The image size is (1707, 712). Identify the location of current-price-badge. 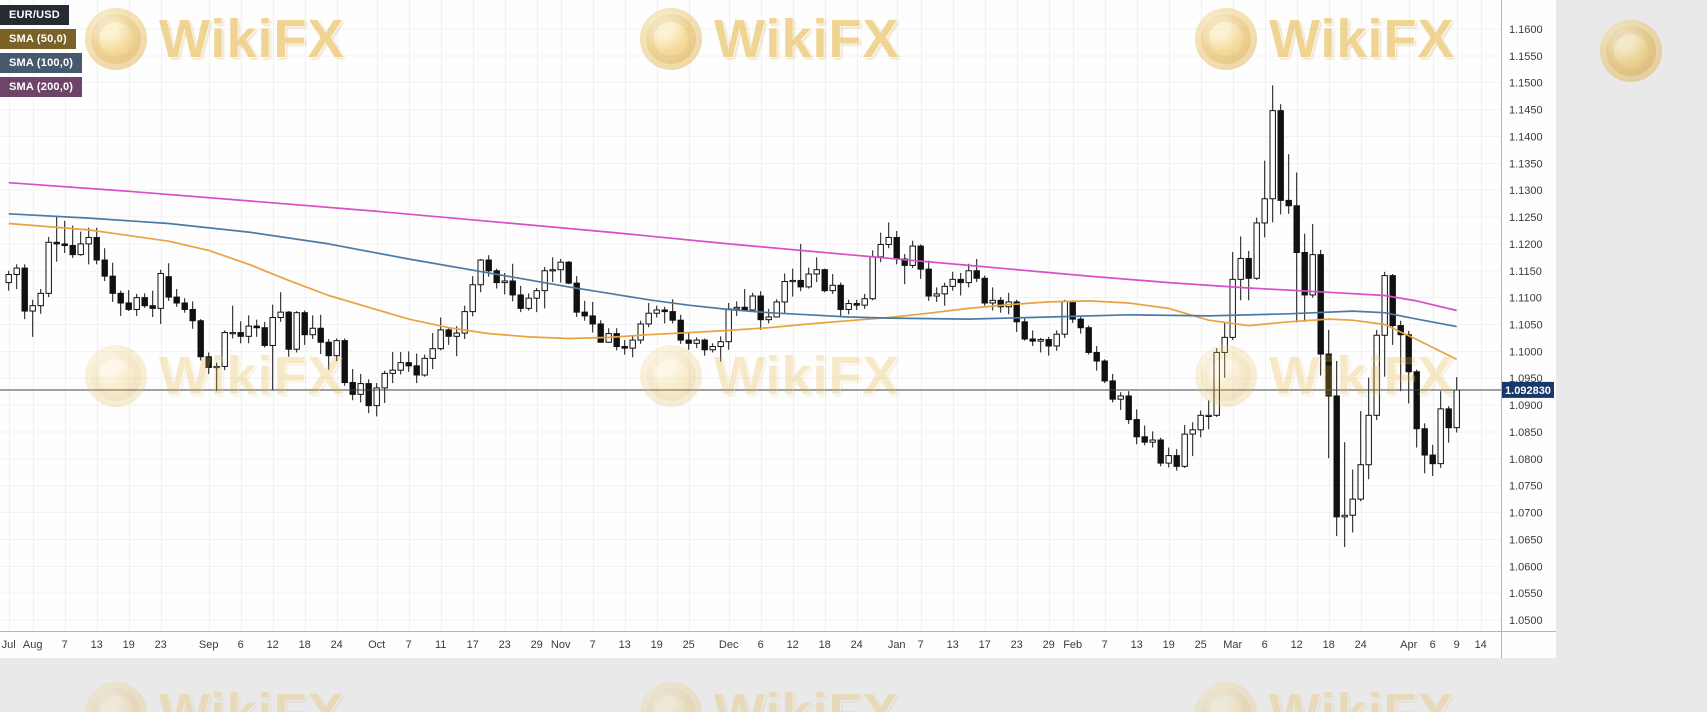
(1528, 389).